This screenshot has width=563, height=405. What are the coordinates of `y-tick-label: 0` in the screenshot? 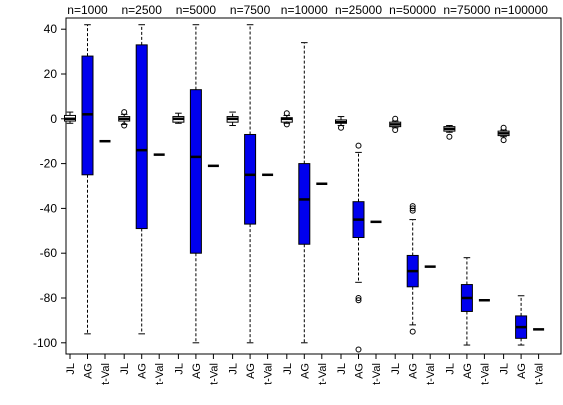 It's located at (53, 119).